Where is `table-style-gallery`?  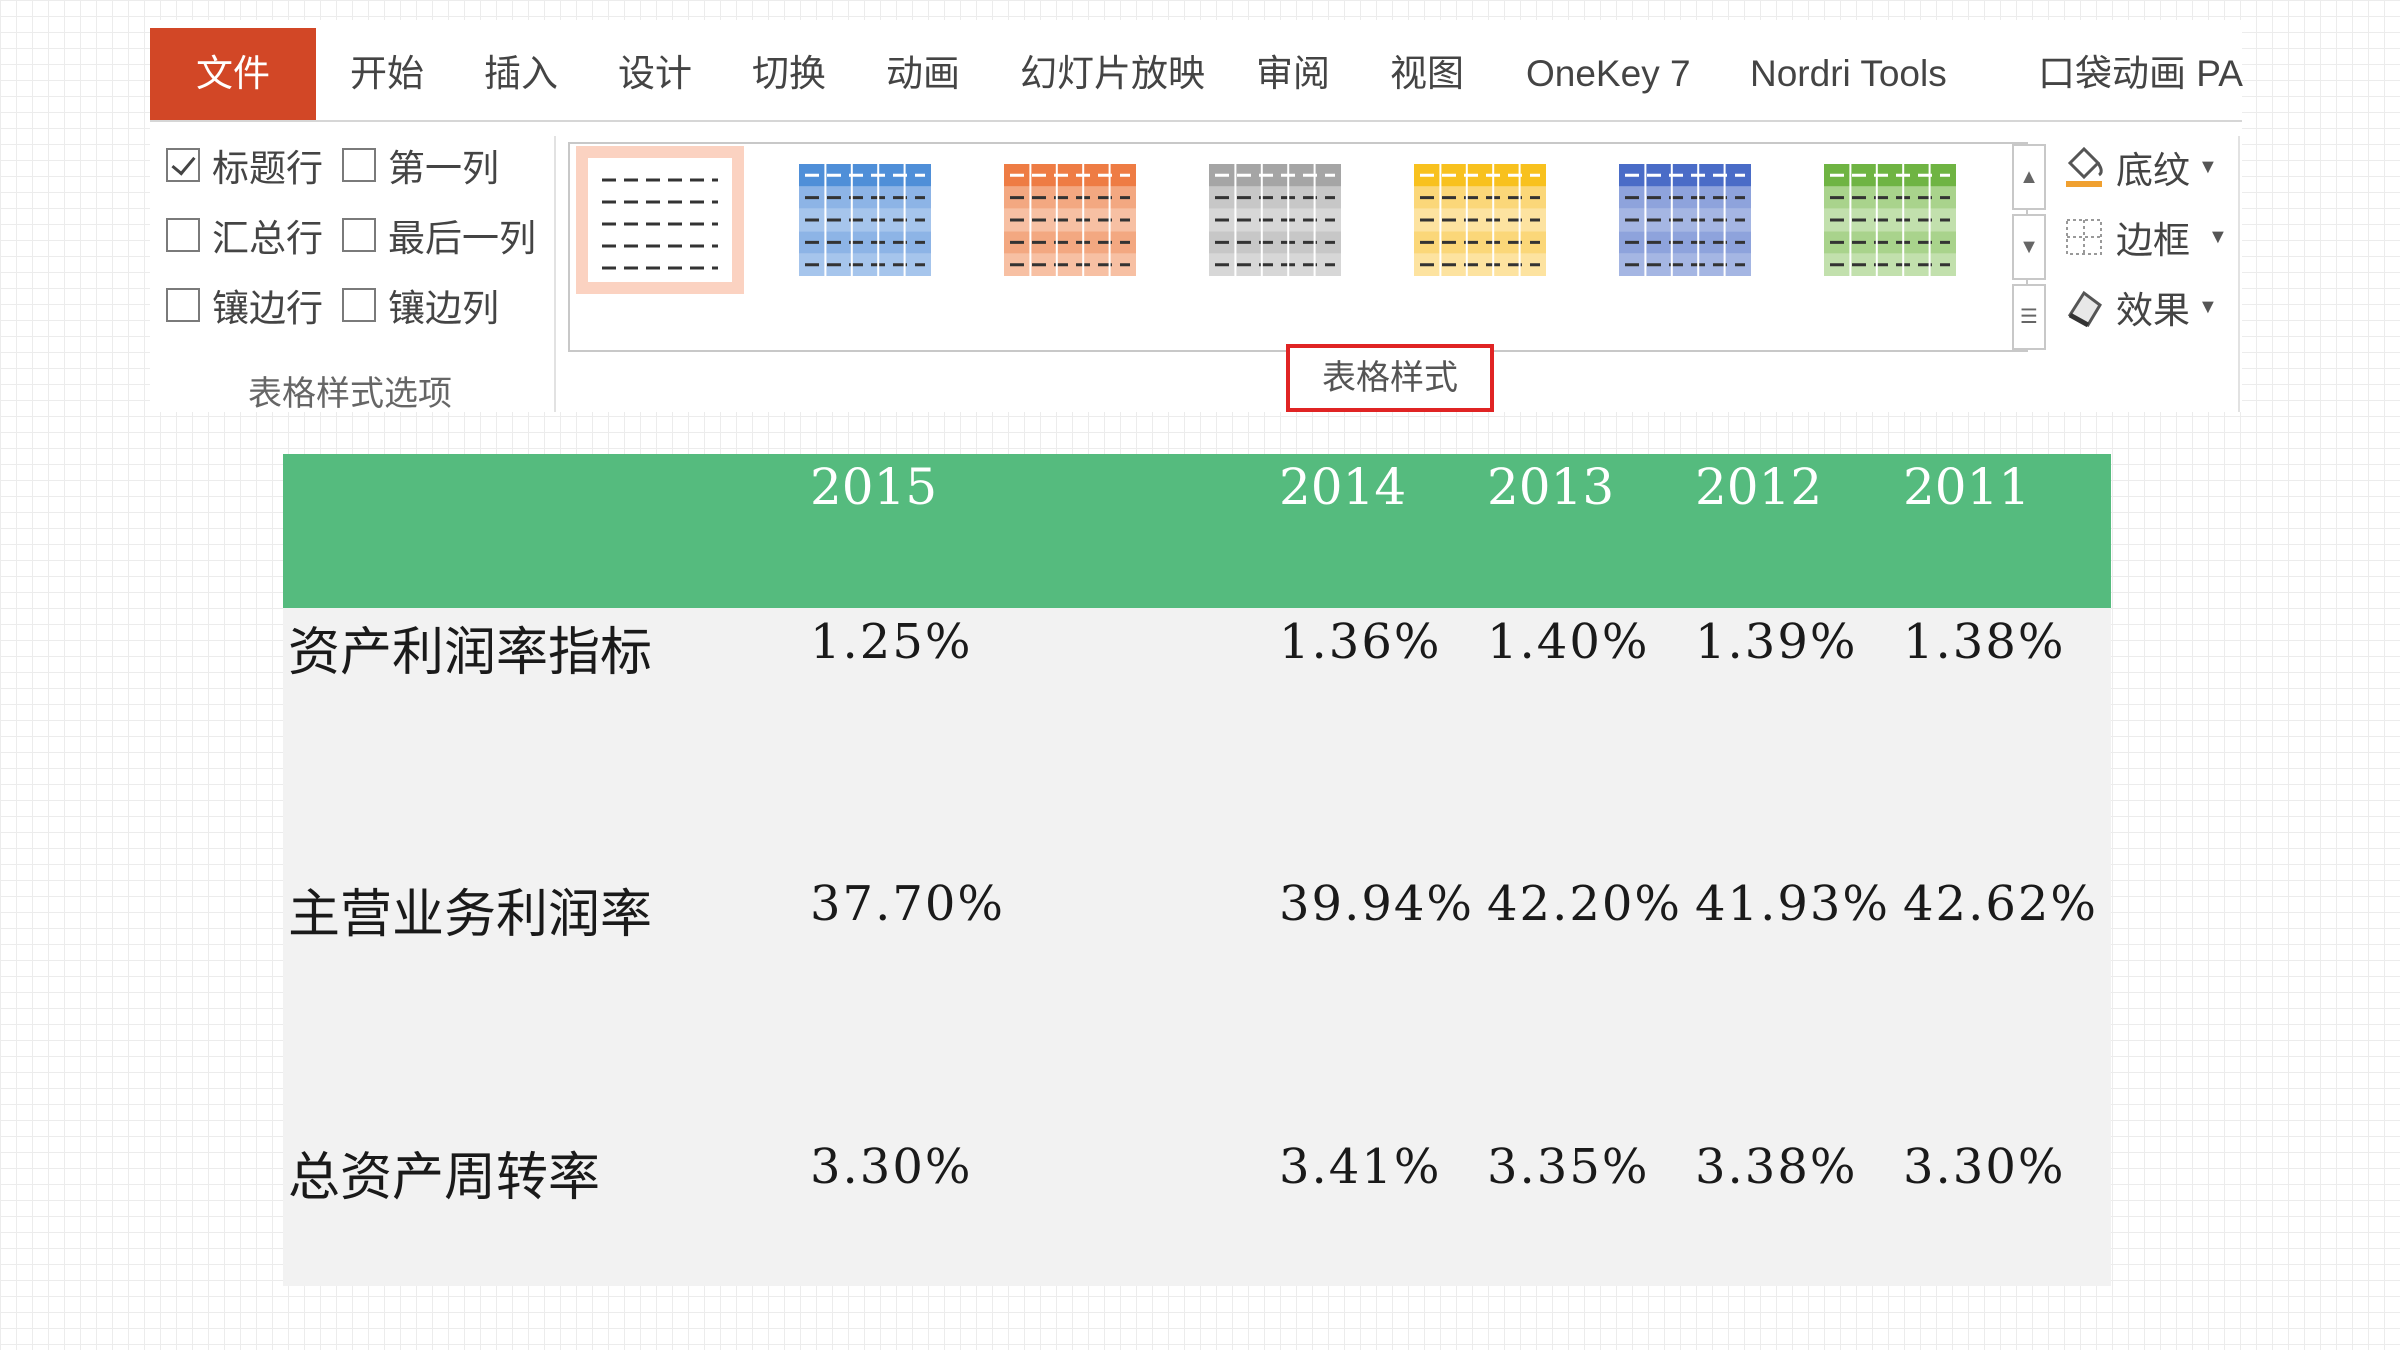 table-style-gallery is located at coordinates (1298, 247).